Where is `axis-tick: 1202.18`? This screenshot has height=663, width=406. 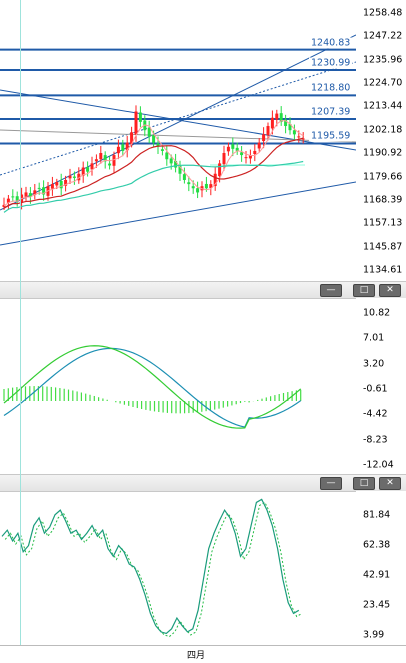
axis-tick: 1202.18 is located at coordinates (383, 130).